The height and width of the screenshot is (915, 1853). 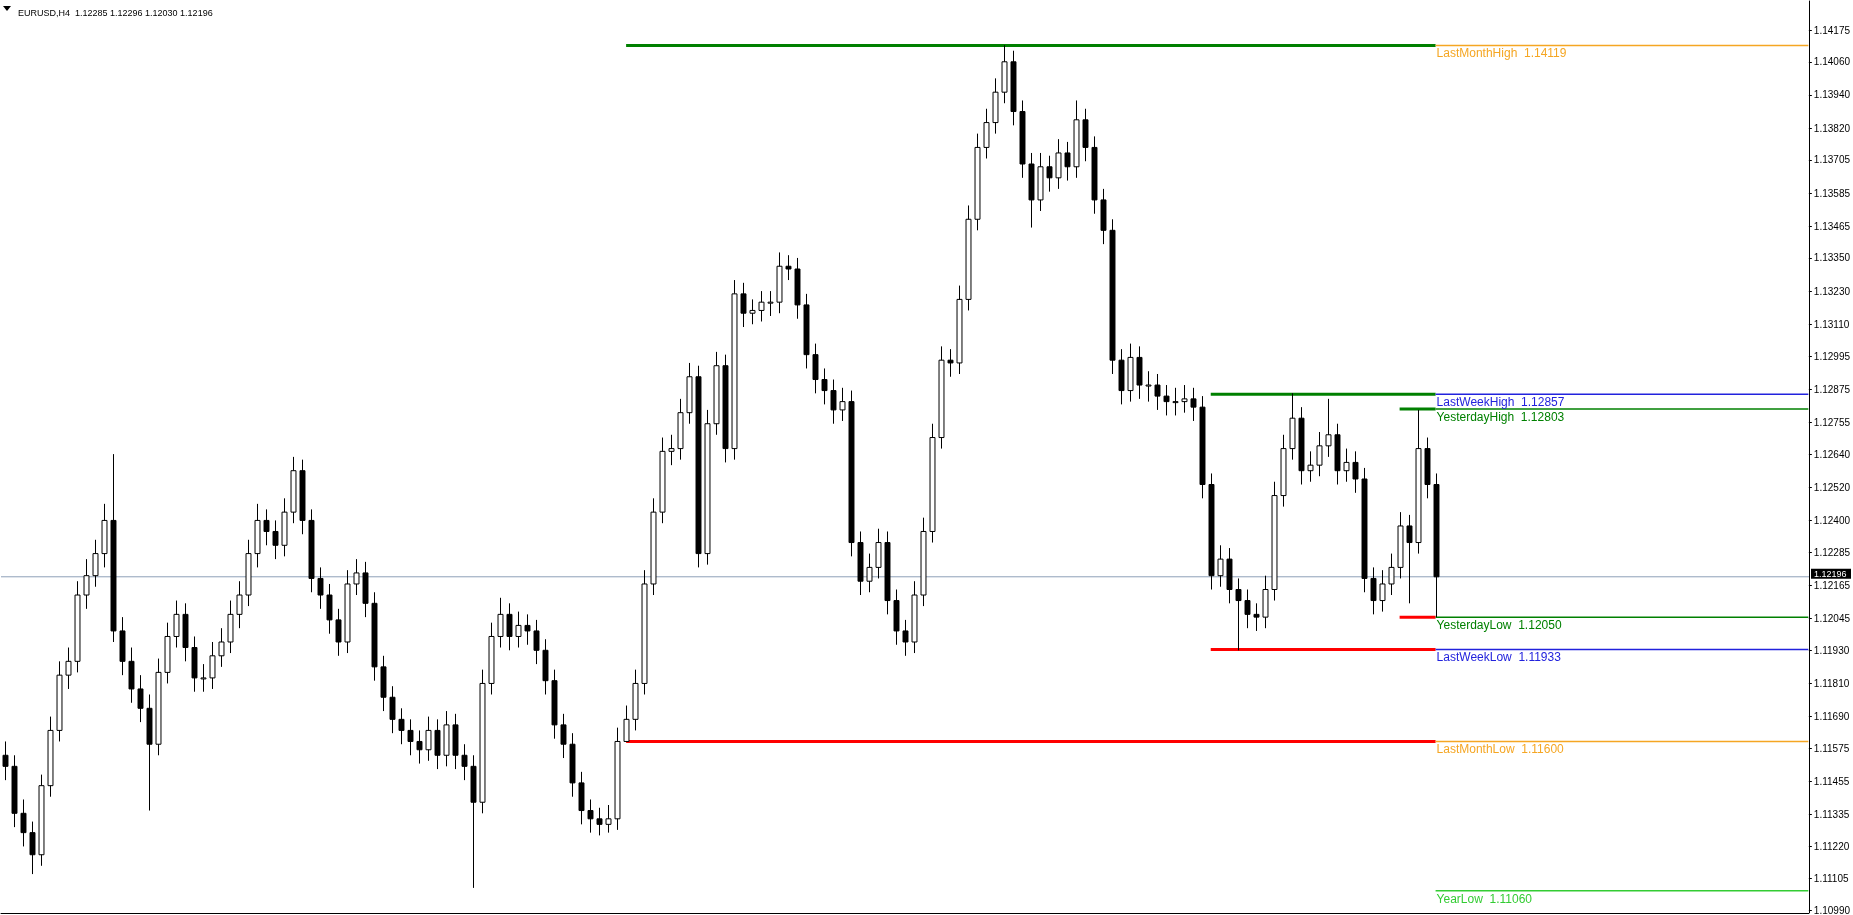 I want to click on y-tick-label: 1.13350, so click(x=1832, y=258).